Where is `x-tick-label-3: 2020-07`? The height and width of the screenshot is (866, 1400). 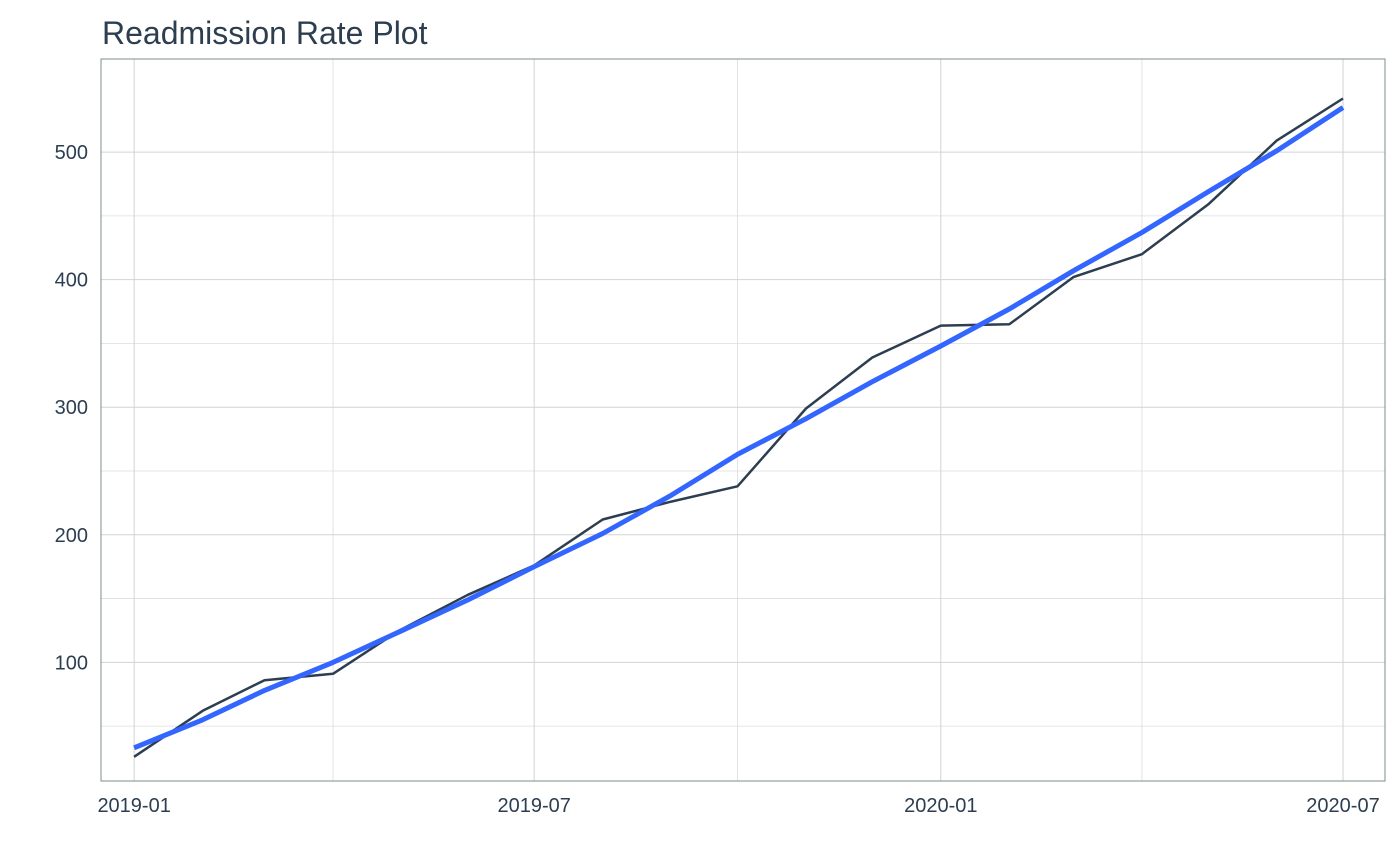
x-tick-label-3: 2020-07 is located at coordinates (1342, 806).